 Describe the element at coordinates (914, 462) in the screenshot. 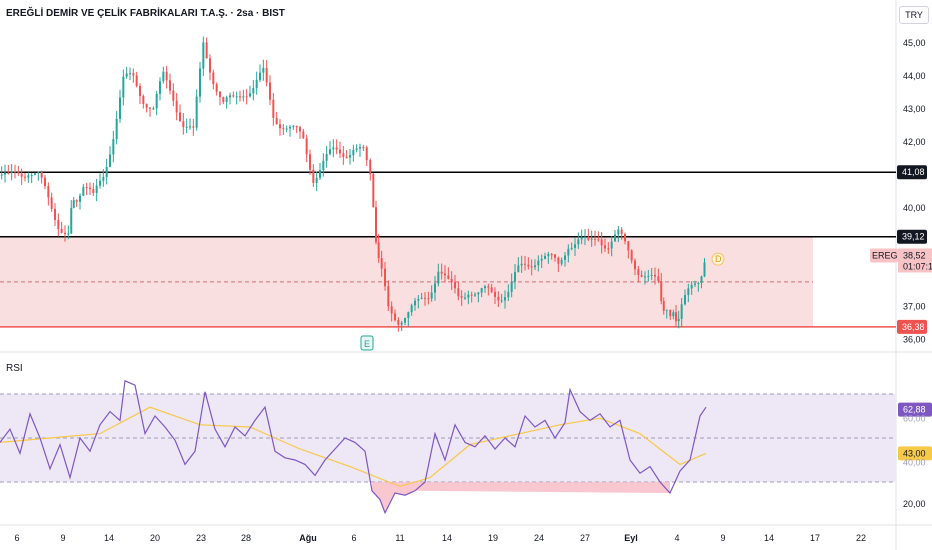

I see `rsi-ma-sub: 40,00` at that location.